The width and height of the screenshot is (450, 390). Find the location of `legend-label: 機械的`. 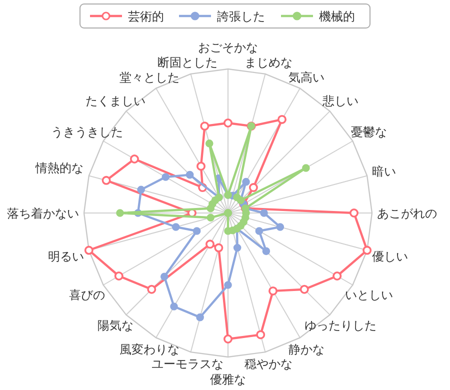

legend-label: 機械的 is located at coordinates (337, 17).